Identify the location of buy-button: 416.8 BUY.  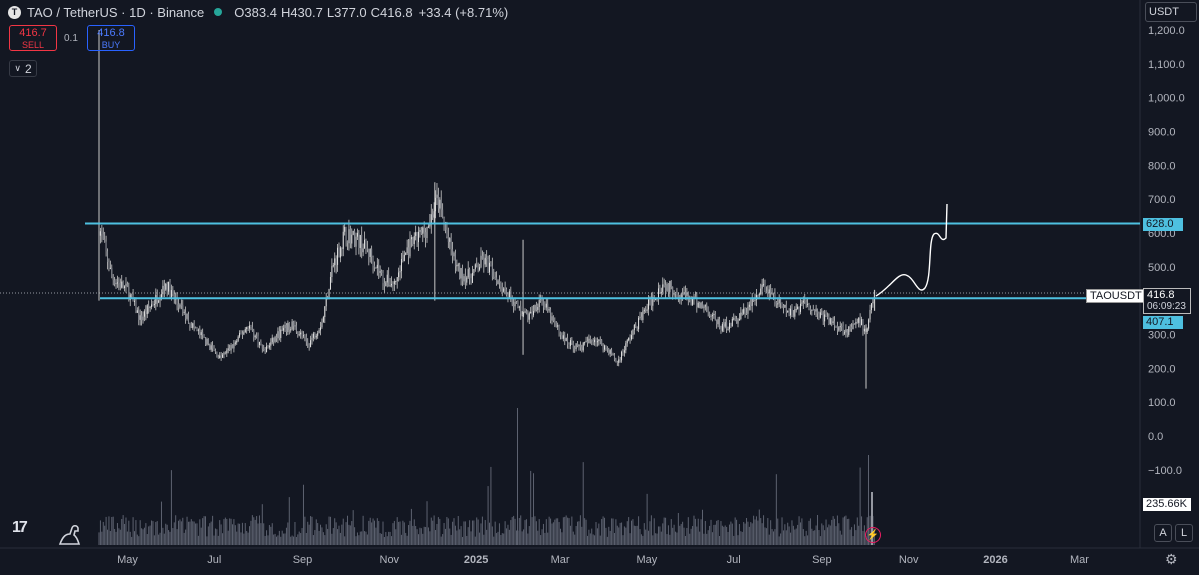
(111, 38).